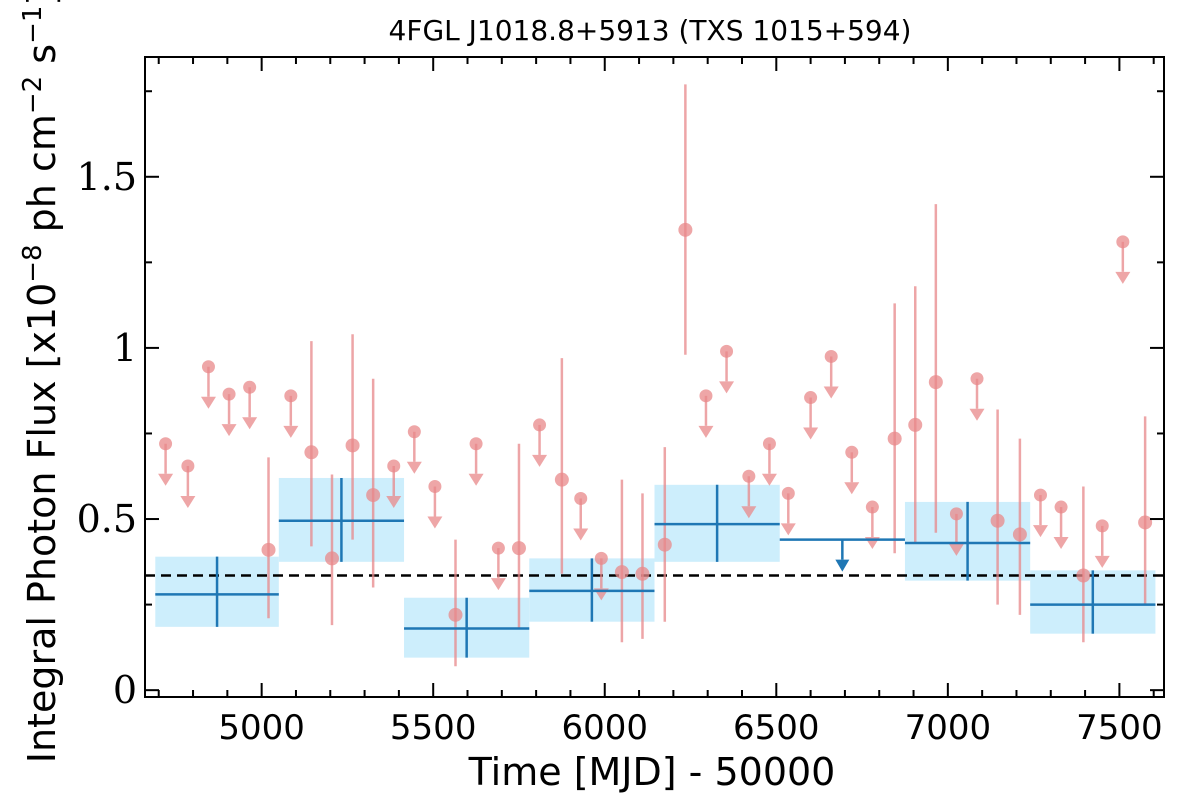 This screenshot has width=1200, height=800. What do you see at coordinates (107, 177) in the screenshot?
I see `y-tick-label-1_5: 1.5` at bounding box center [107, 177].